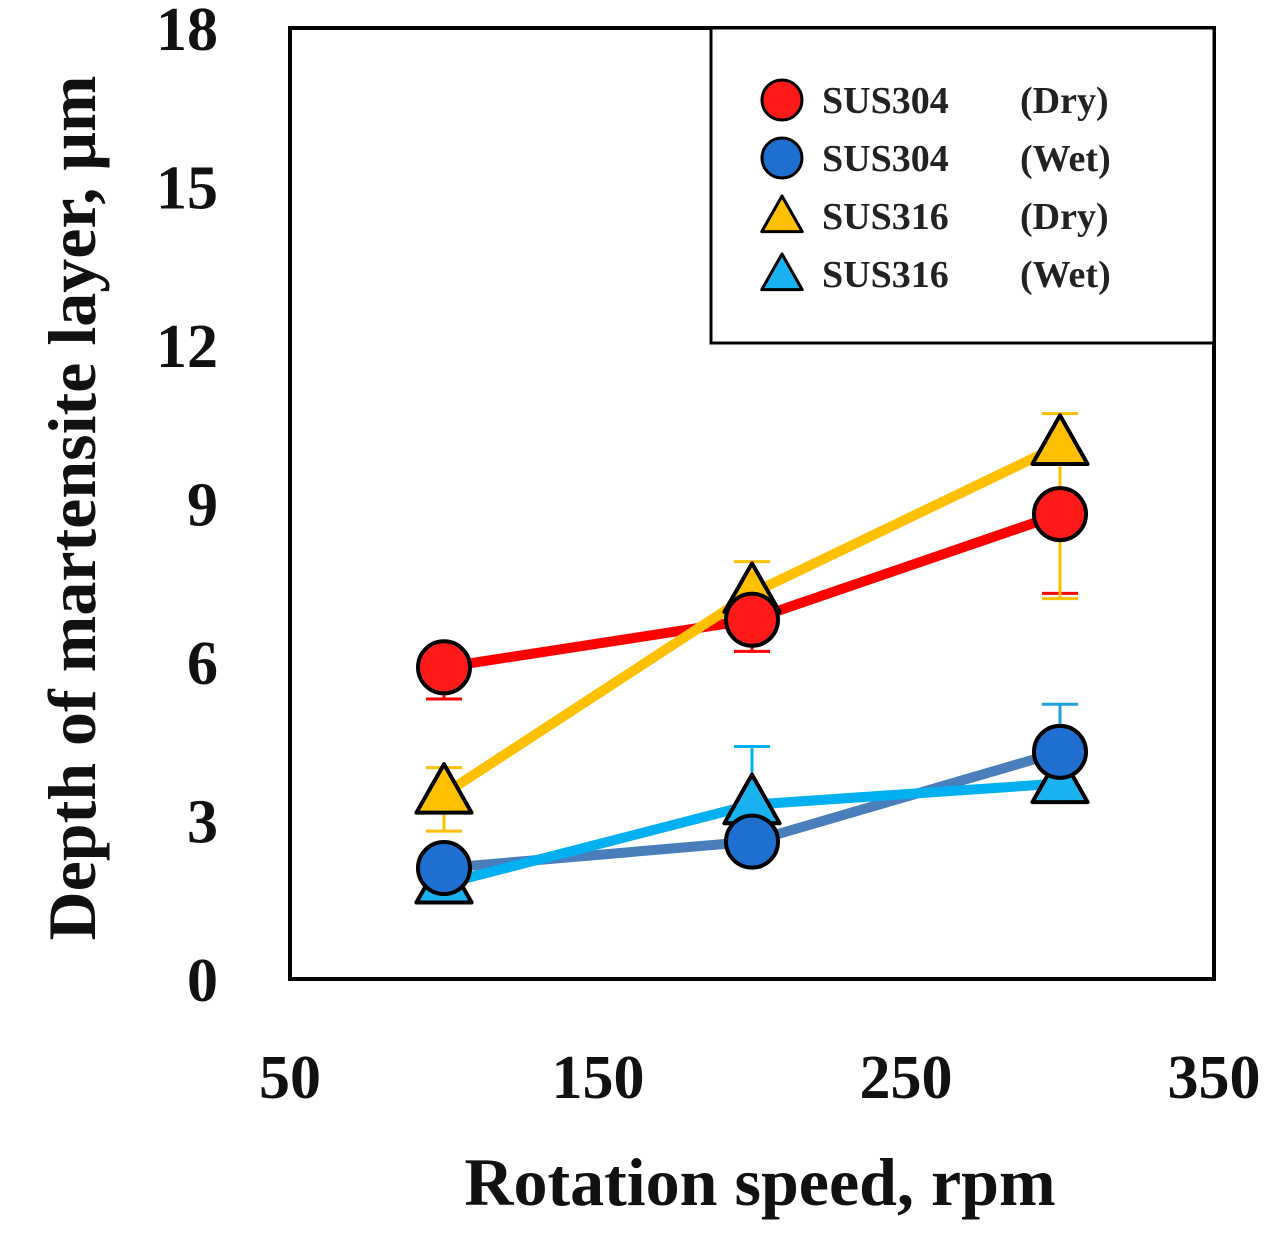 Image resolution: width=1286 pixels, height=1240 pixels. Describe the element at coordinates (759, 1182) in the screenshot. I see `x-axis-title: Rotation speed, rpm` at that location.